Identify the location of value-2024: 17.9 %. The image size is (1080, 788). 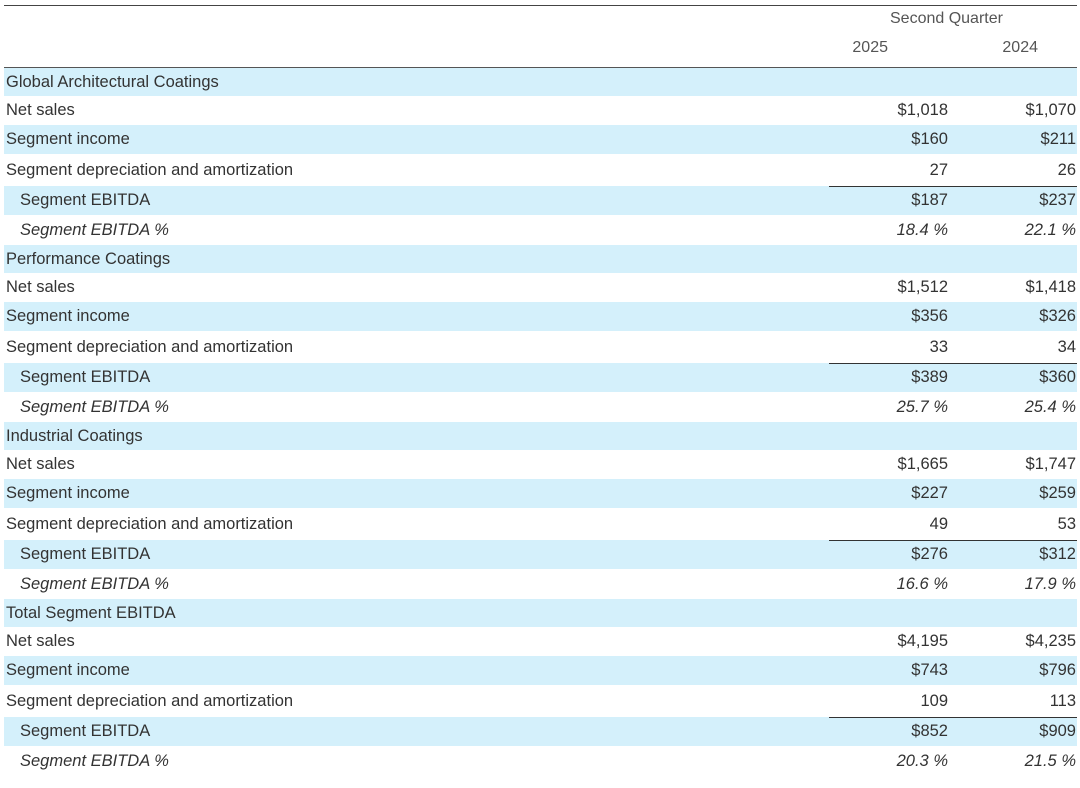
(1050, 583).